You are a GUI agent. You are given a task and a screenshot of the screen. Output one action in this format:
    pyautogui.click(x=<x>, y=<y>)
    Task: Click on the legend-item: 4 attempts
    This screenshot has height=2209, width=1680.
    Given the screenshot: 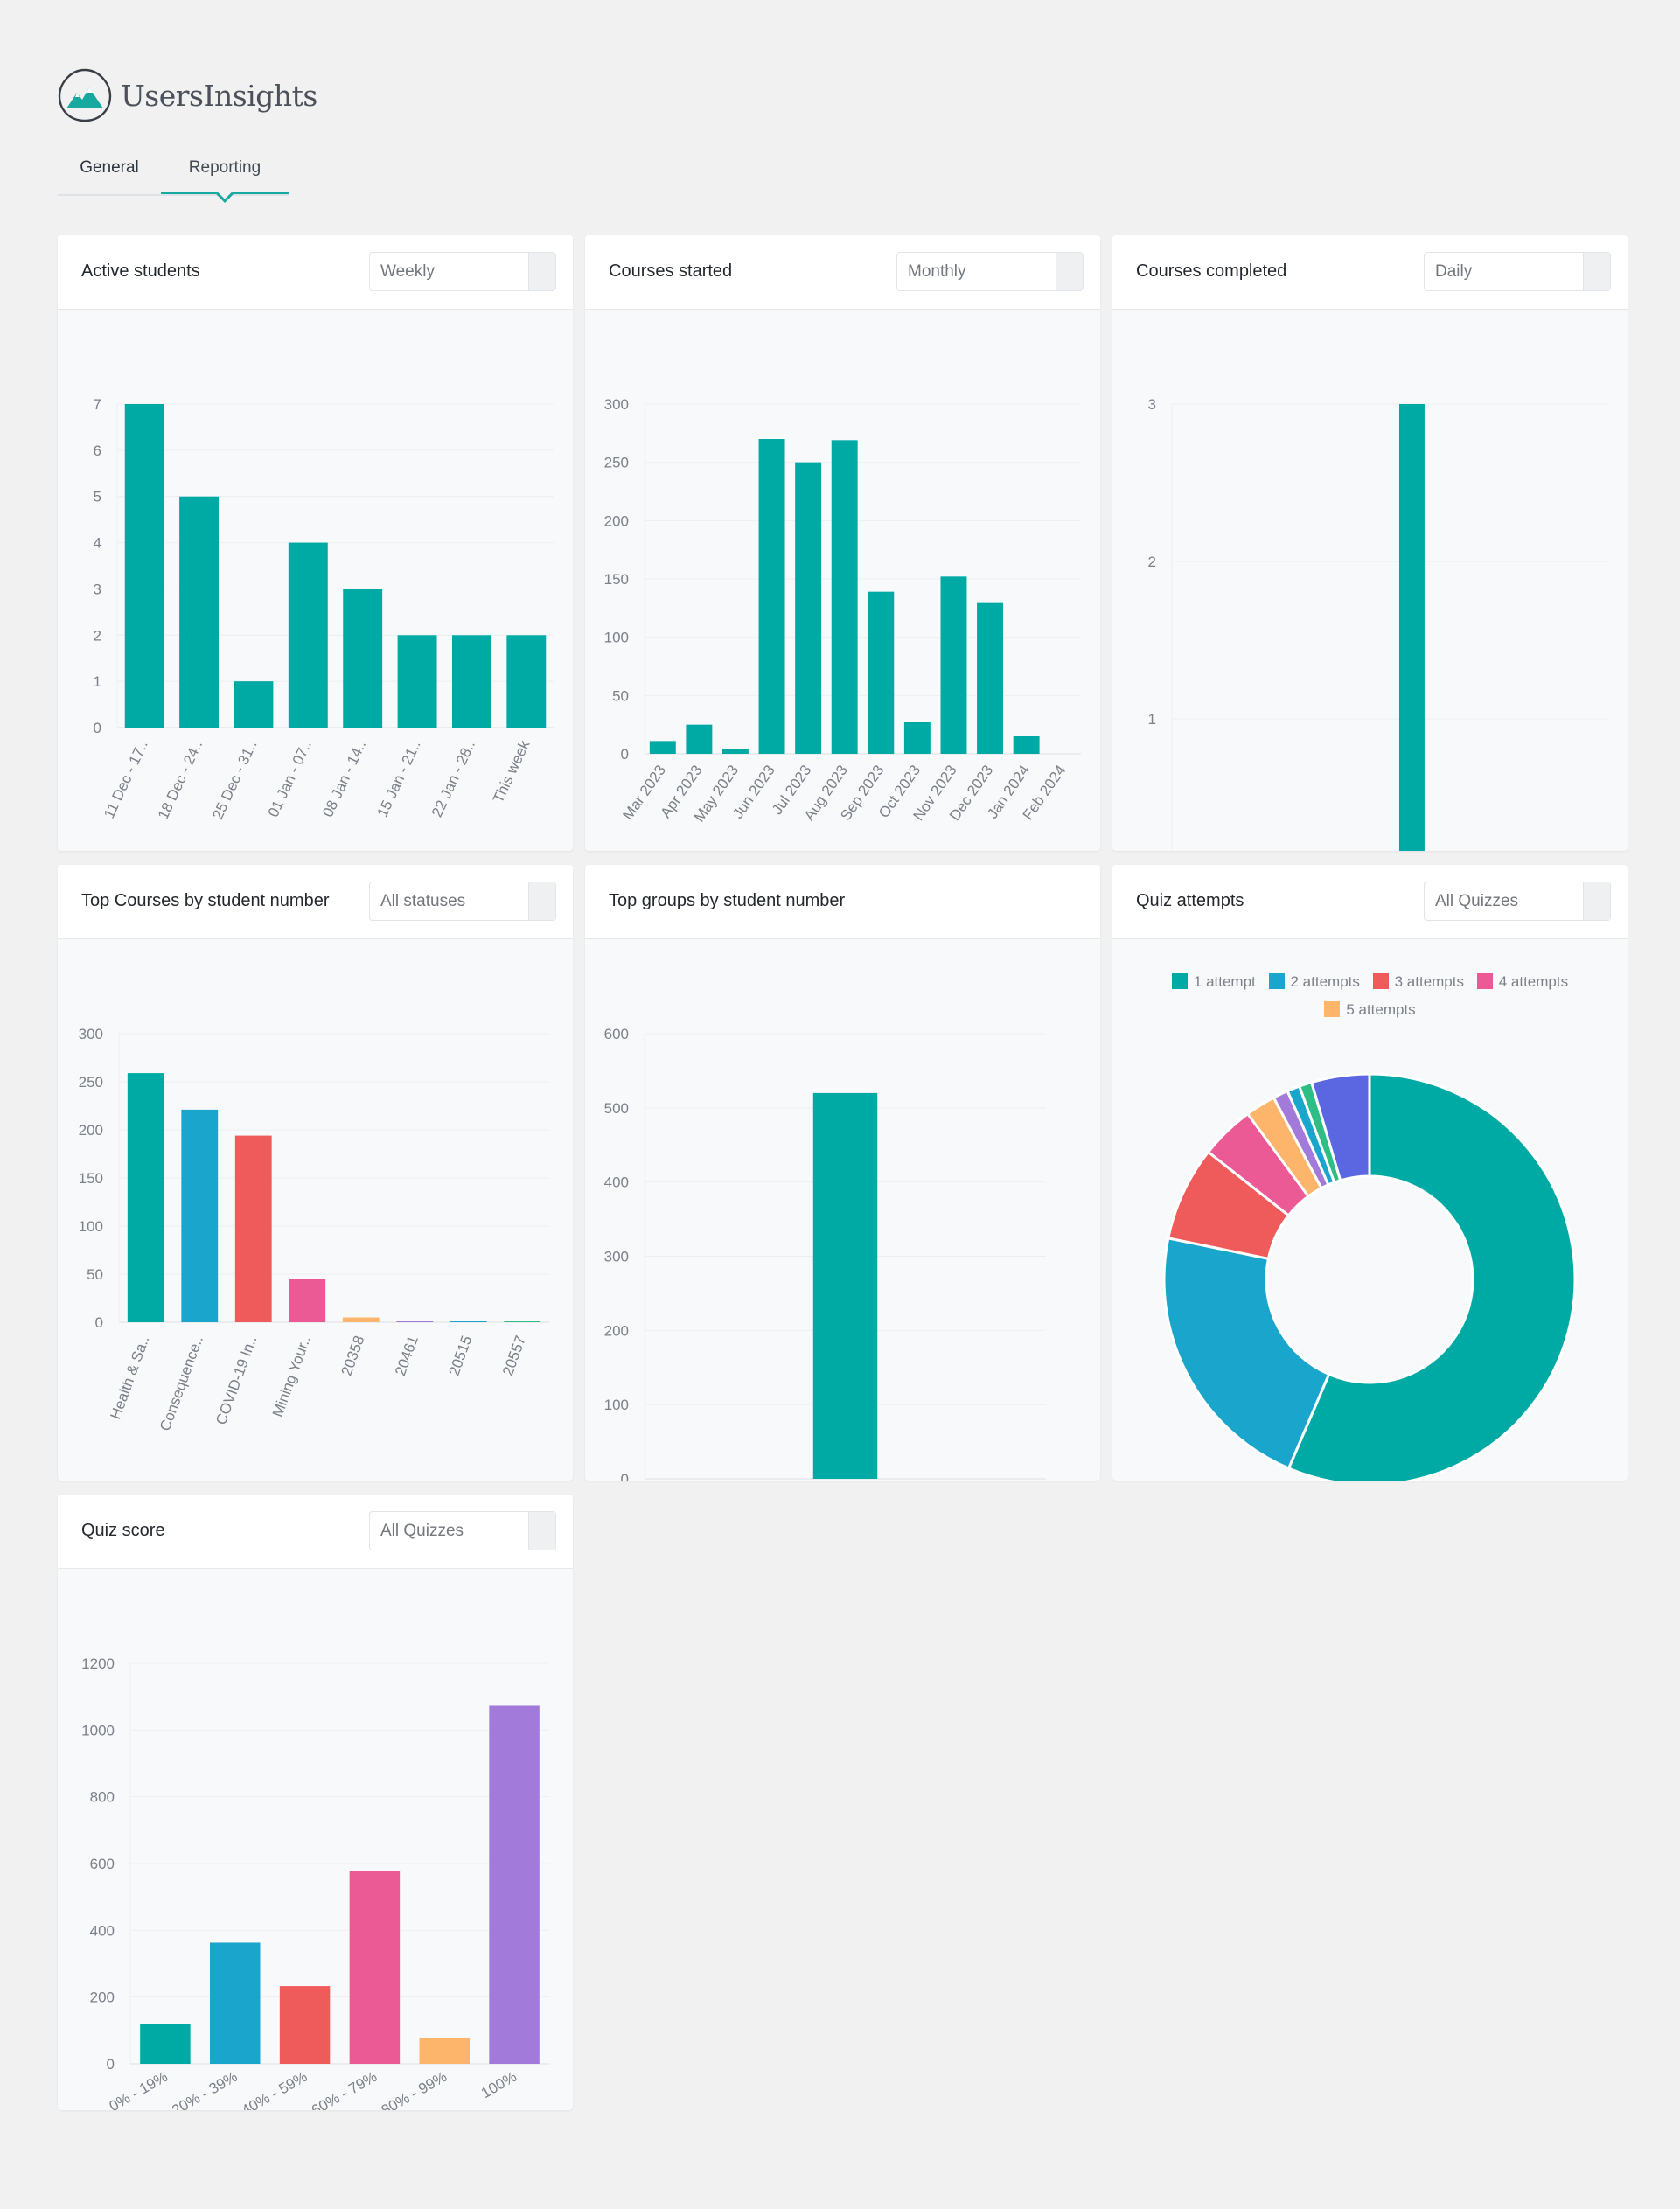 What is the action you would take?
    pyautogui.click(x=1522, y=982)
    